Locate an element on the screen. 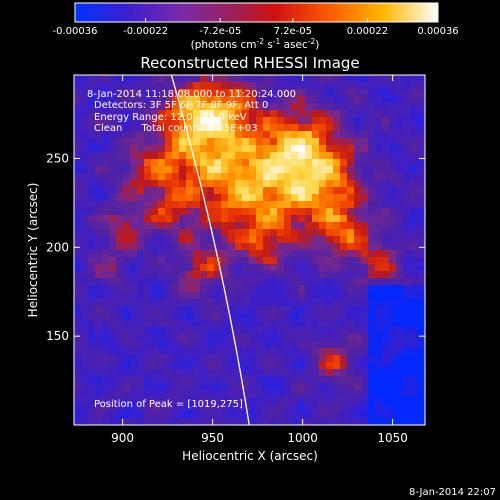 The height and width of the screenshot is (500, 500). colorbar-tick-label: 0.00036 is located at coordinates (437, 31).